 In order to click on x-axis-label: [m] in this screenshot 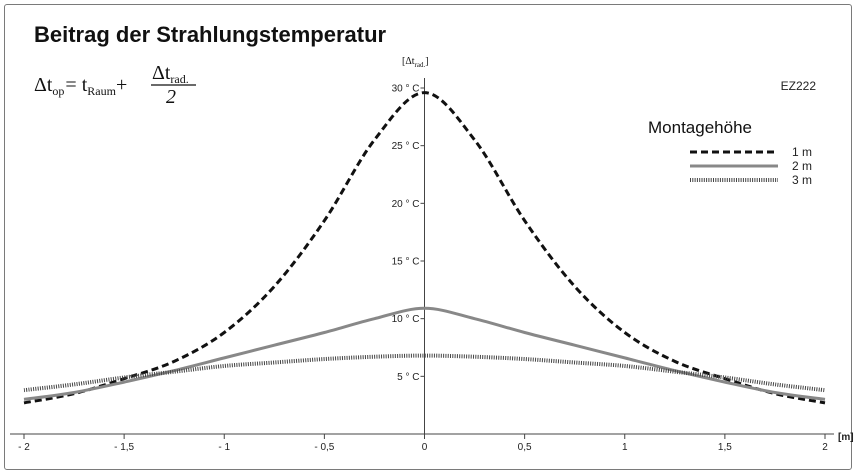, I will do `click(846, 437)`.